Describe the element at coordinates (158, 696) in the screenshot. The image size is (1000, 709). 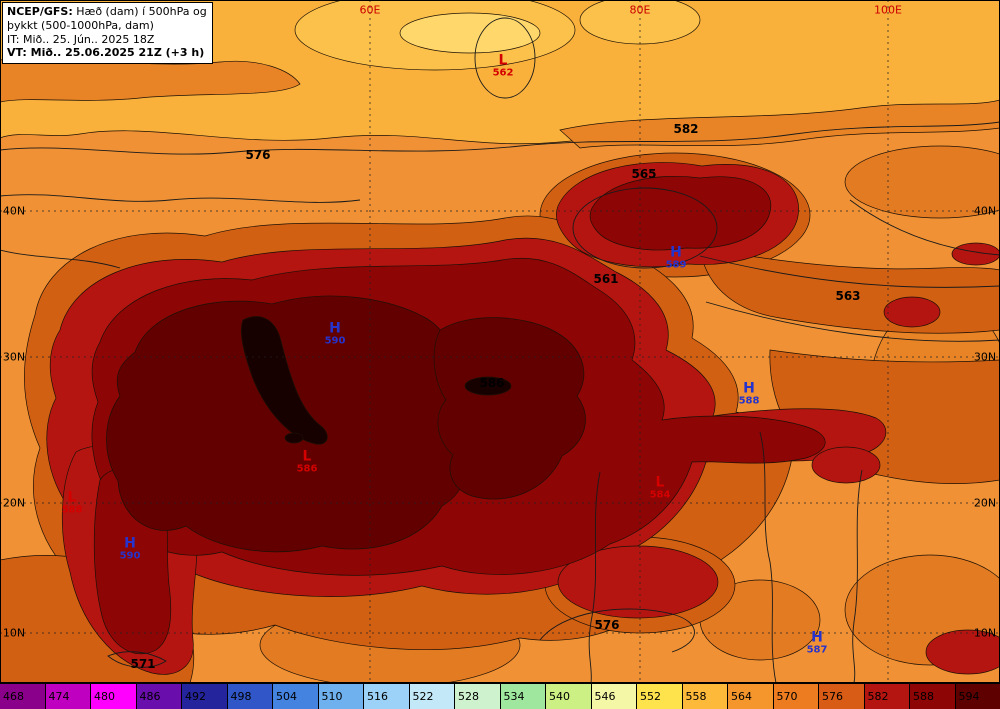
I see `colorbar-cell: 486` at that location.